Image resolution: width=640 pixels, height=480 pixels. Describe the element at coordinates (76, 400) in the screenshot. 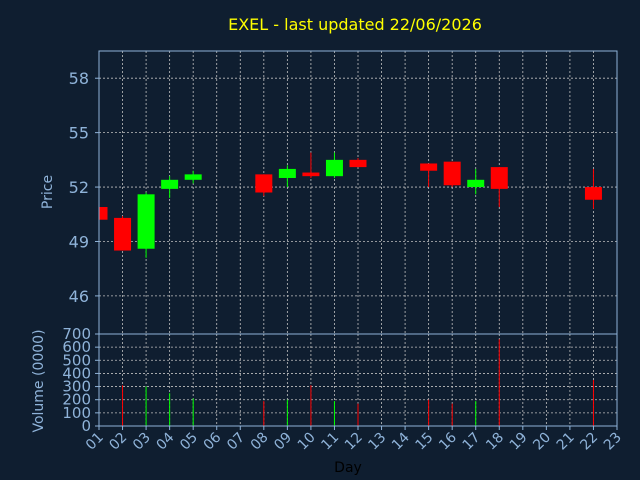

I see `volume-tick-label: 200` at that location.